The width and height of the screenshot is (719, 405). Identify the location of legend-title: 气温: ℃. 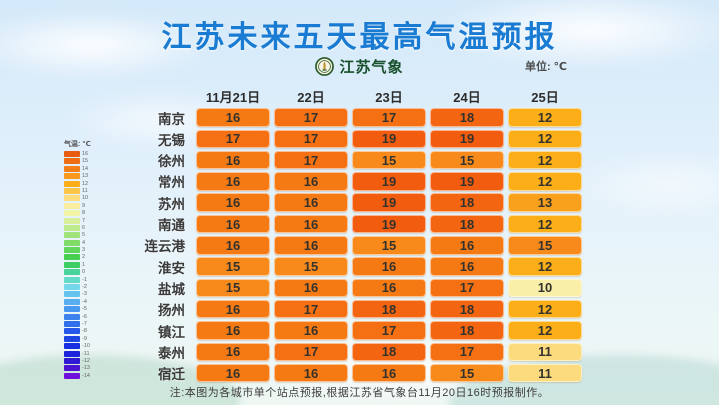
(77, 144).